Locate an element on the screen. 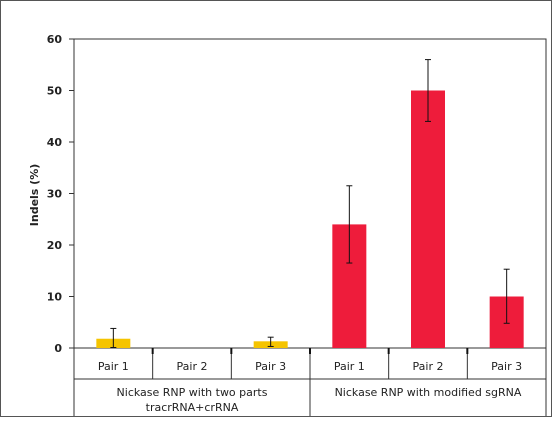 The image size is (552, 421). group-label: tracrRNA+crRNA is located at coordinates (192, 407).